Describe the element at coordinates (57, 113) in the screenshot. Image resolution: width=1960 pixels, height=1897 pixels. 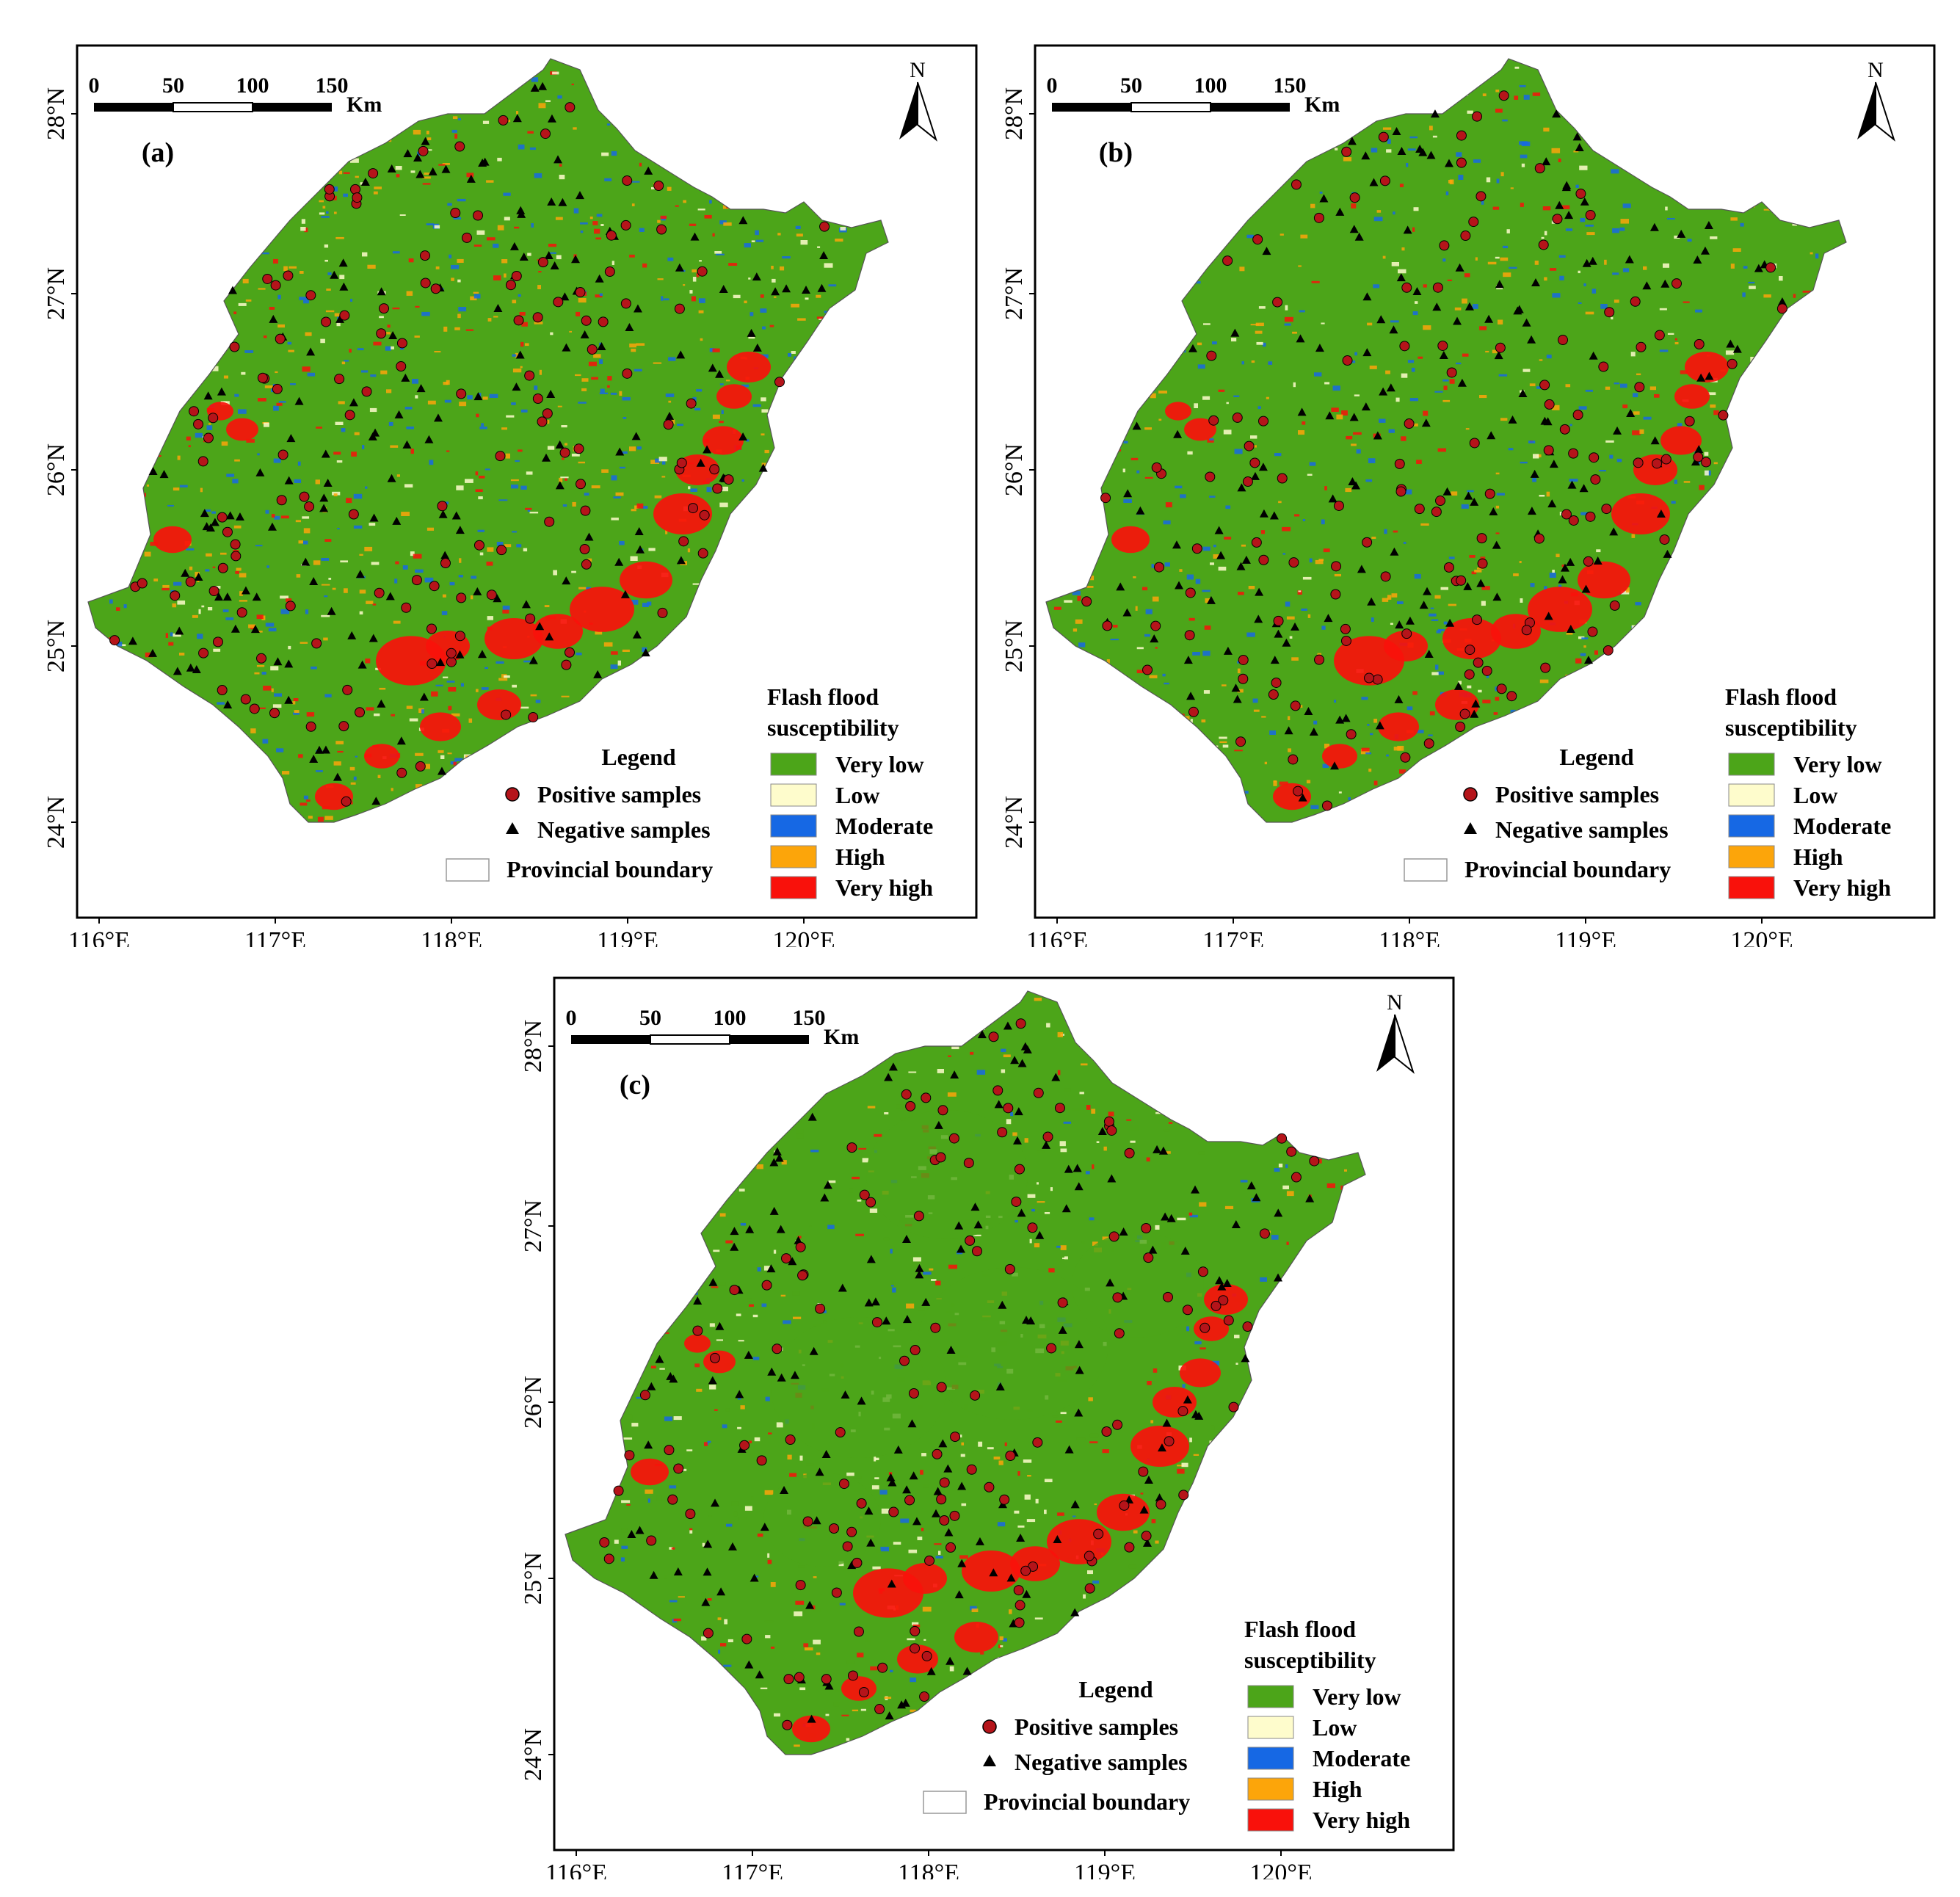
I see `y-tick-label: 28°N` at that location.